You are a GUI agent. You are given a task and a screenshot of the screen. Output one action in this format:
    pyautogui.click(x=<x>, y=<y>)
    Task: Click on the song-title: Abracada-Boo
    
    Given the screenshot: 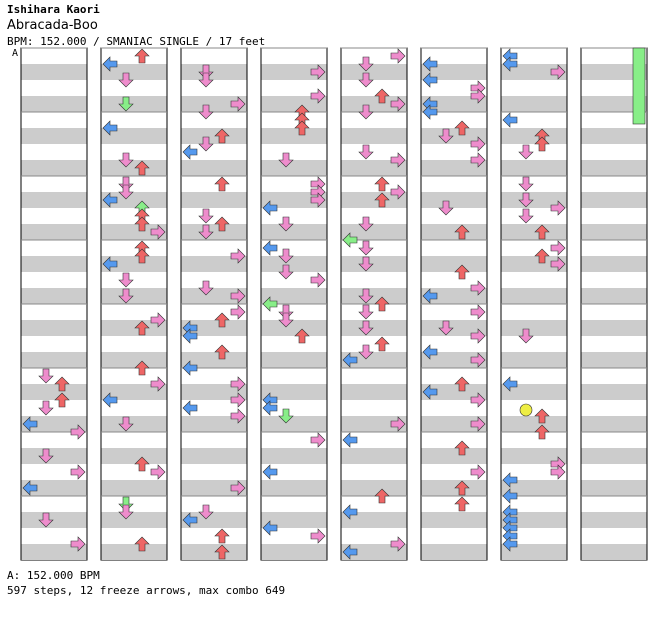 What is the action you would take?
    pyautogui.click(x=52, y=25)
    